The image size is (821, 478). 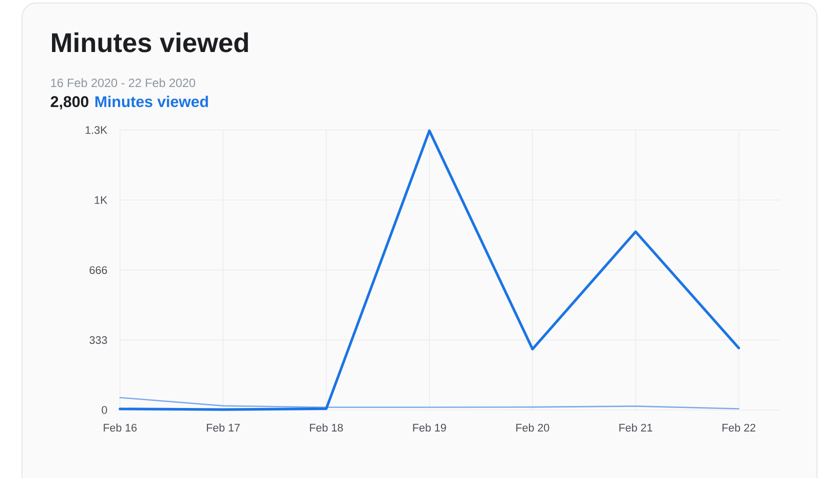 I want to click on chart-title: Minutes viewed, so click(x=150, y=42).